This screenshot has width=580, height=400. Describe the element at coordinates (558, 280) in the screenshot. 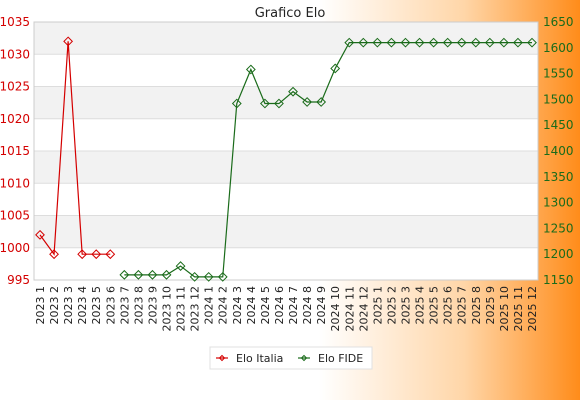

I see `y-right-tick-label: 1150` at that location.